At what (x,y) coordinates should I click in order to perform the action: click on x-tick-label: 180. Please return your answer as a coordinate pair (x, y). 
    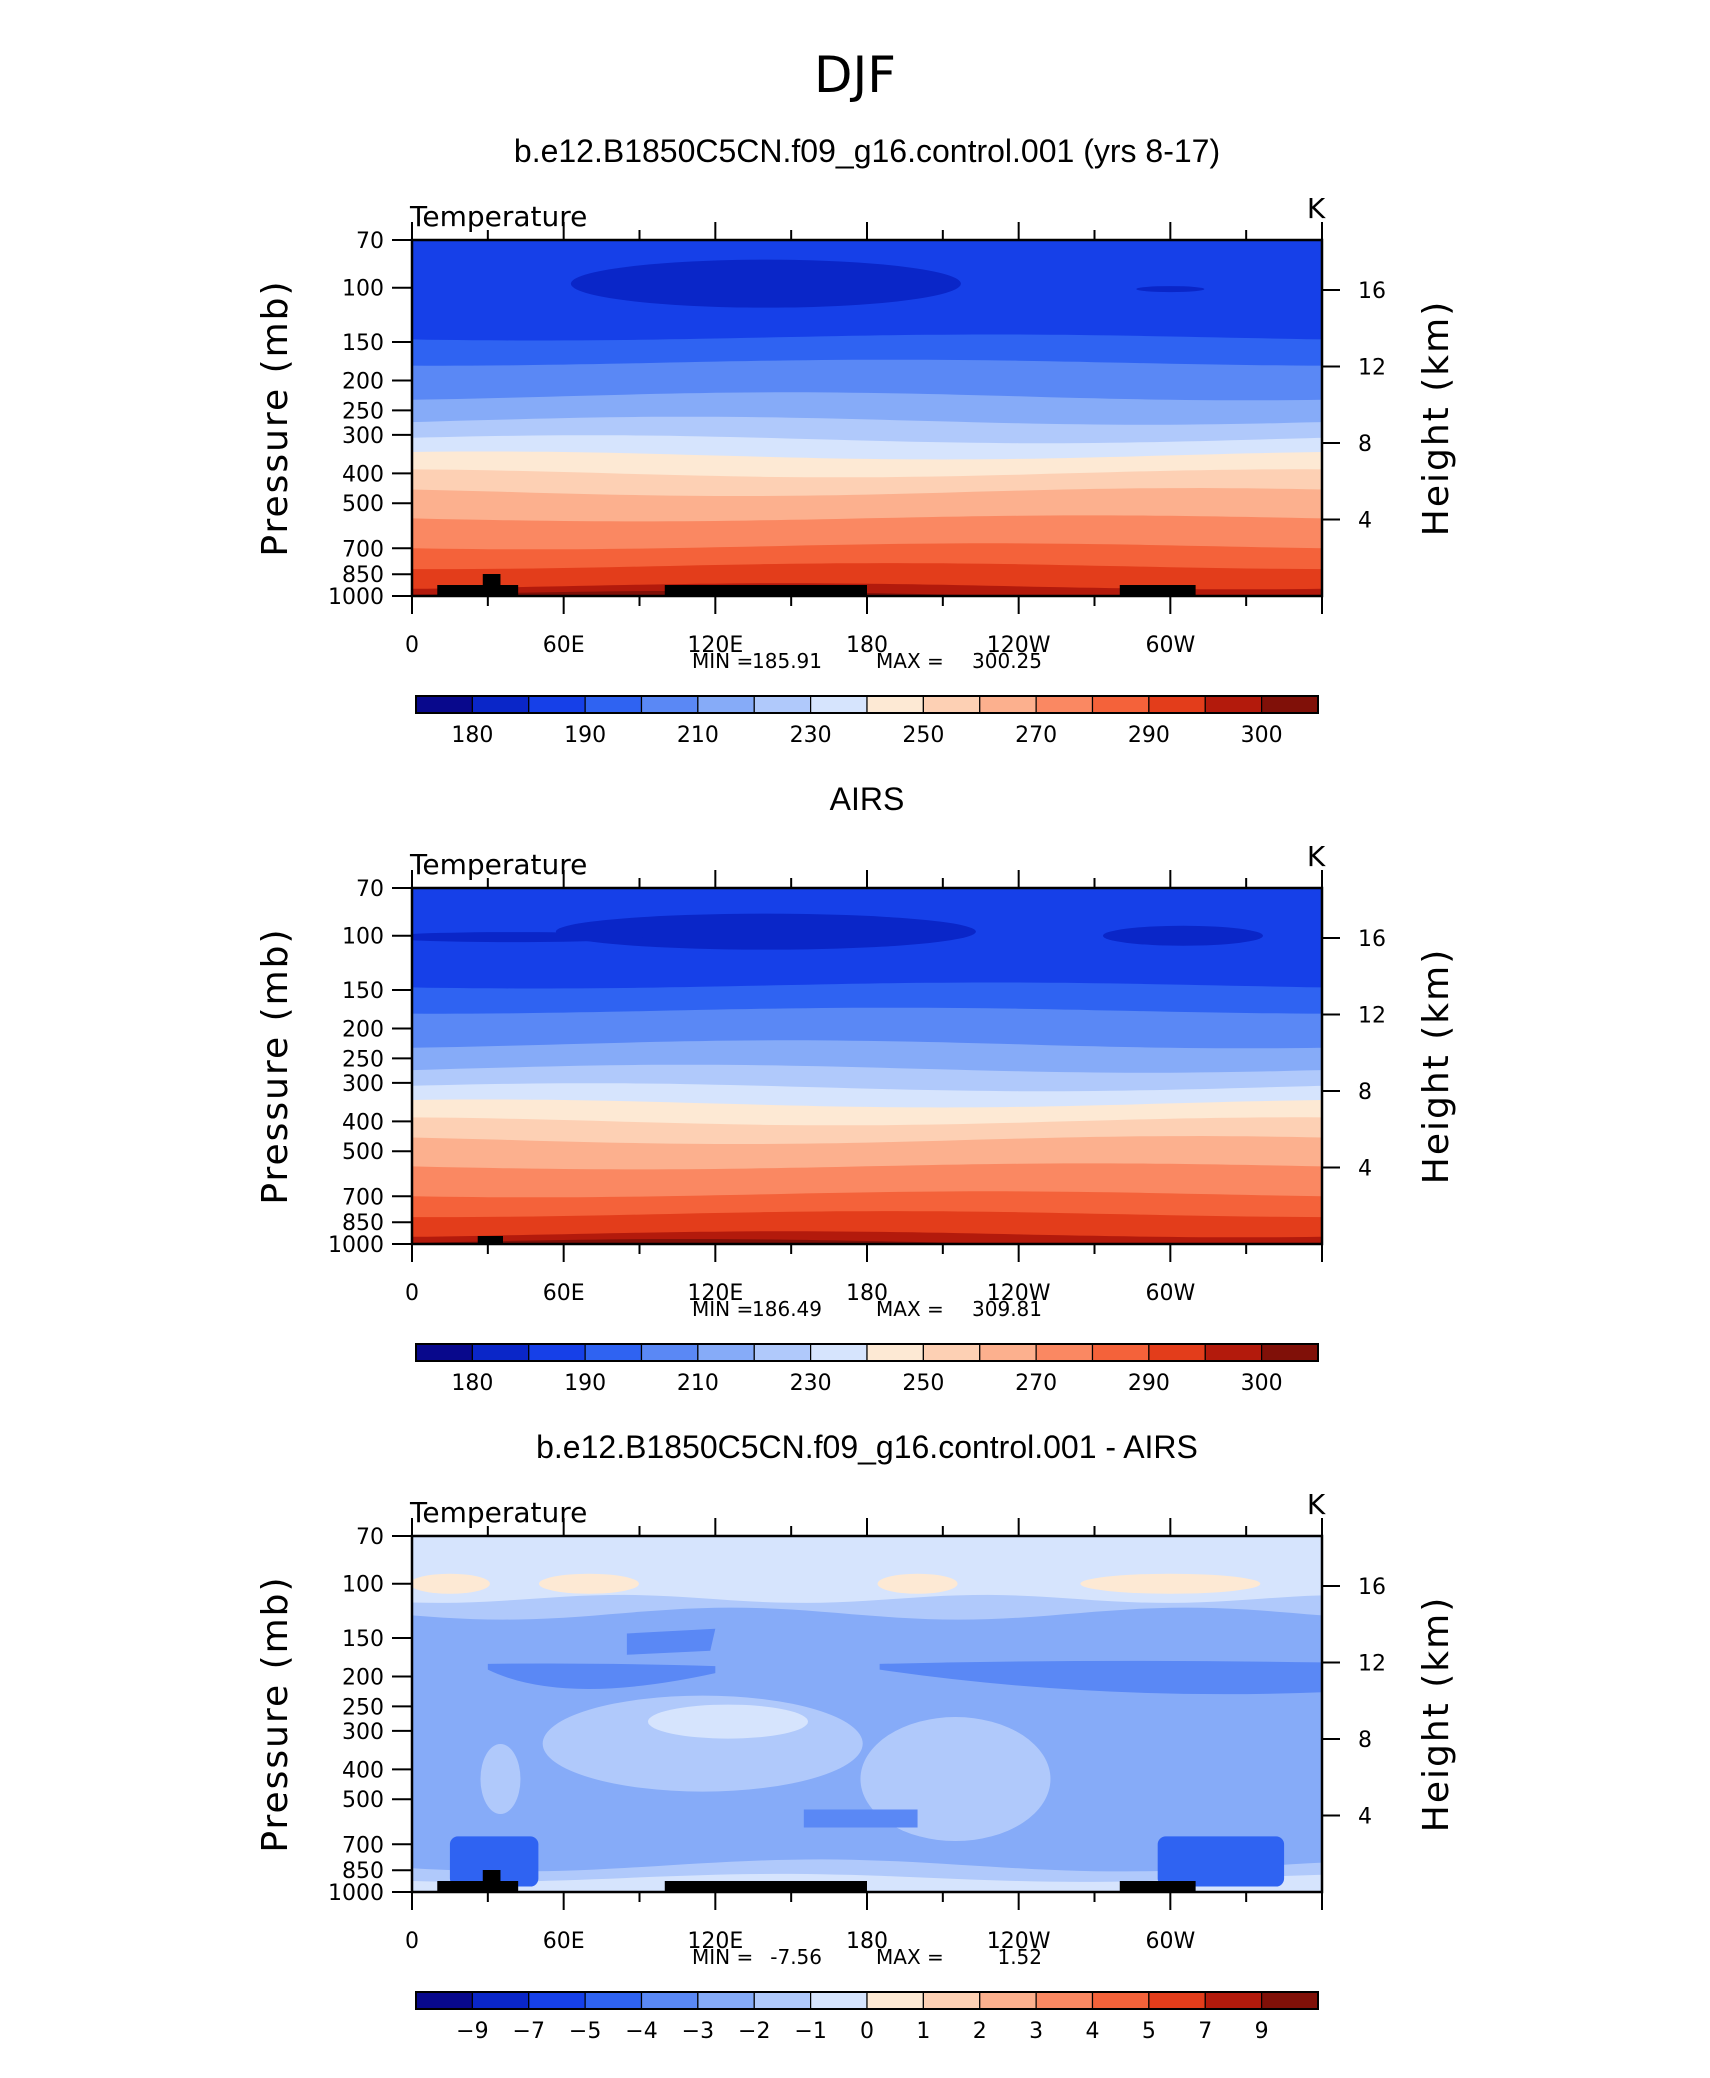
    Looking at the image, I should click on (867, 645).